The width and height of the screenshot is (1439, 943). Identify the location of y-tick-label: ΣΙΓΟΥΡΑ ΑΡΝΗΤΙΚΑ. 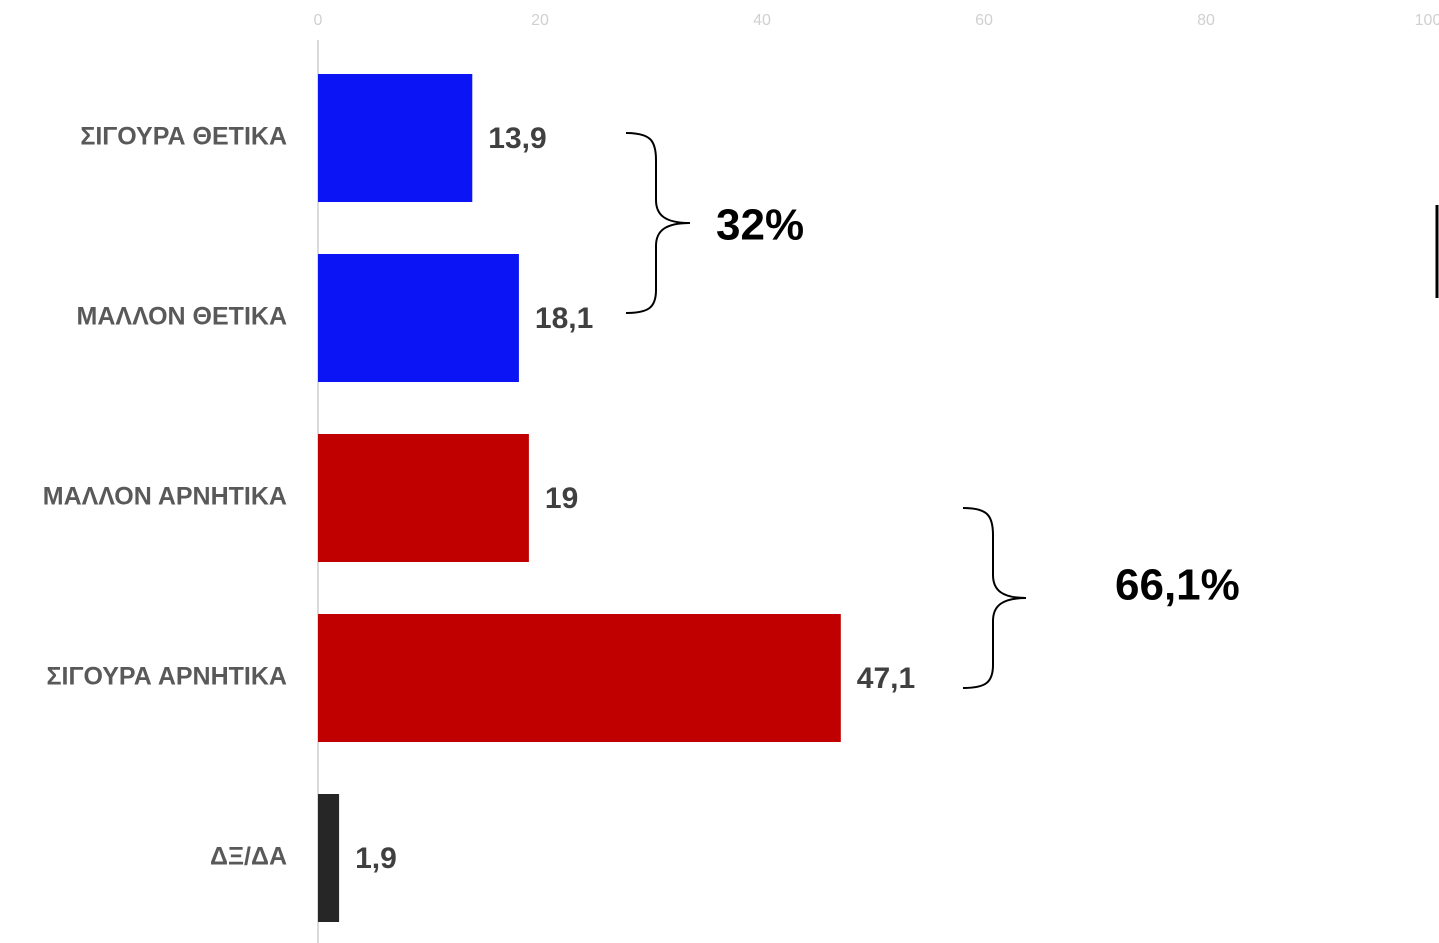
(167, 677).